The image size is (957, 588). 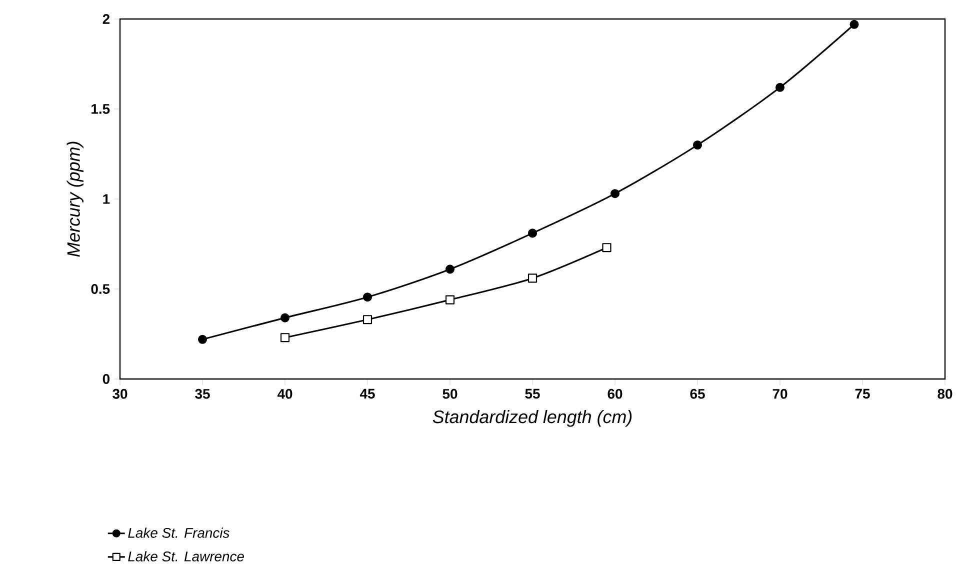 I want to click on y-axis-title: Mercury (ppm), so click(x=75, y=199).